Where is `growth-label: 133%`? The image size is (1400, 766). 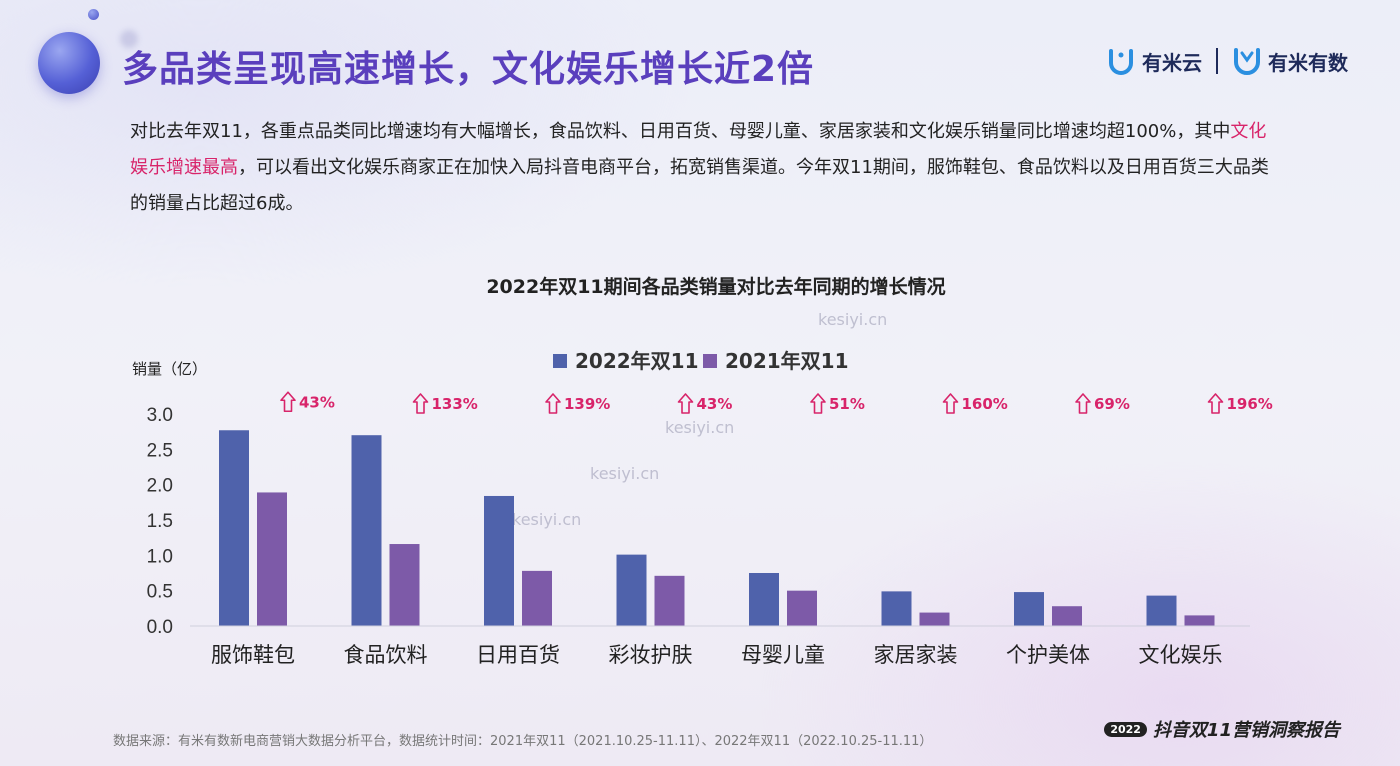
growth-label: 133% is located at coordinates (455, 404).